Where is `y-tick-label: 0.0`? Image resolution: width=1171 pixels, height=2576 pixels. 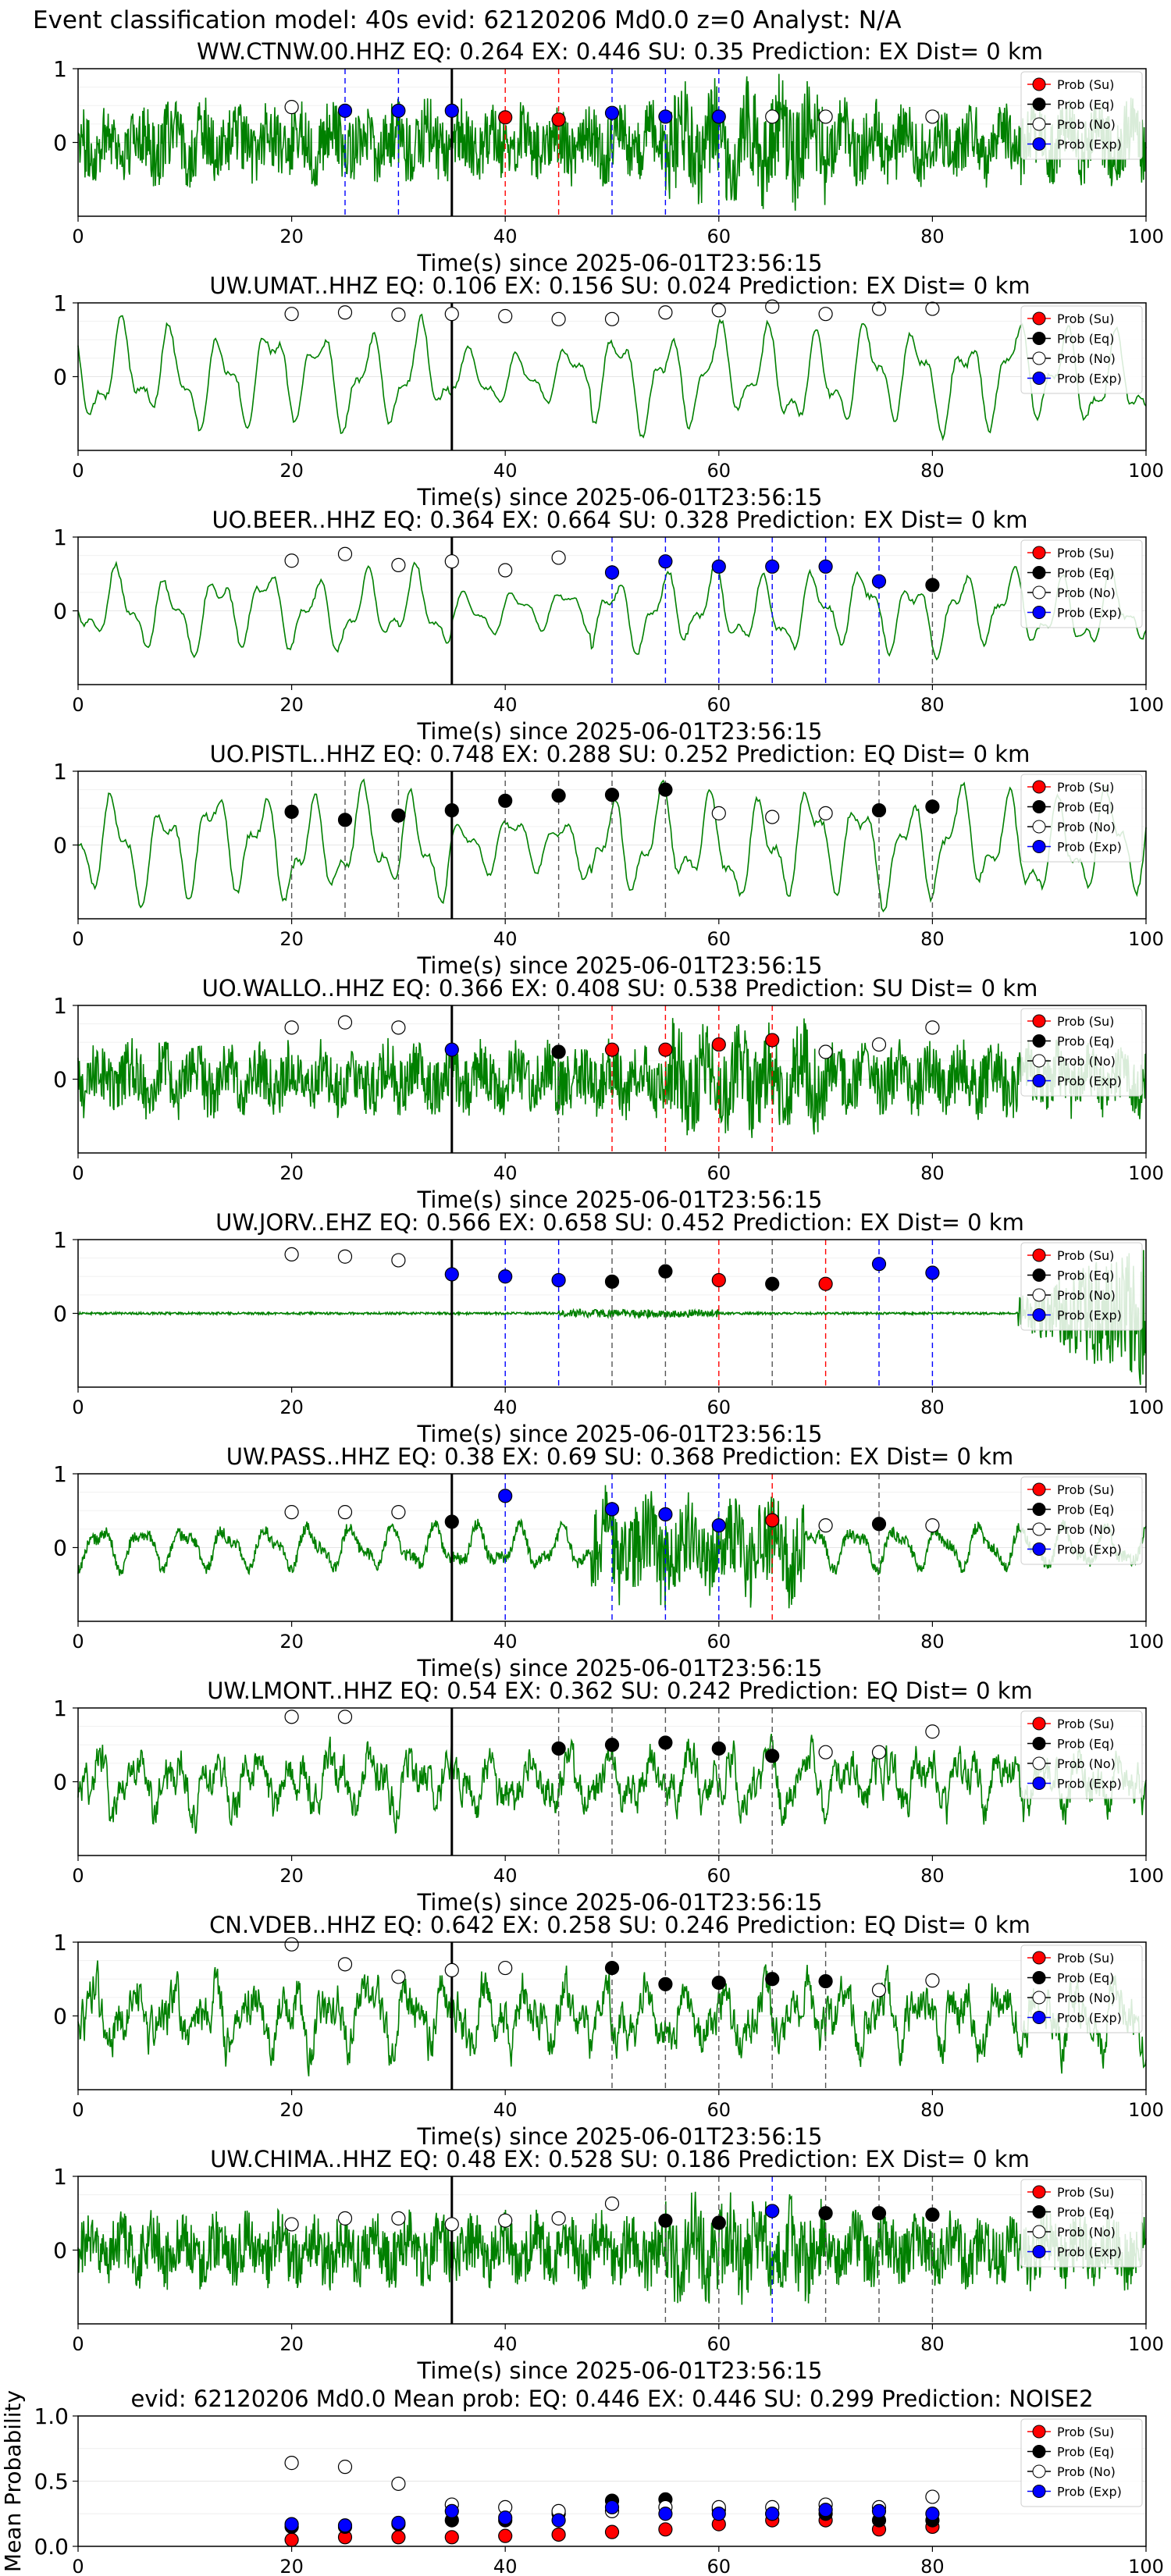 y-tick-label: 0.0 is located at coordinates (51, 2547).